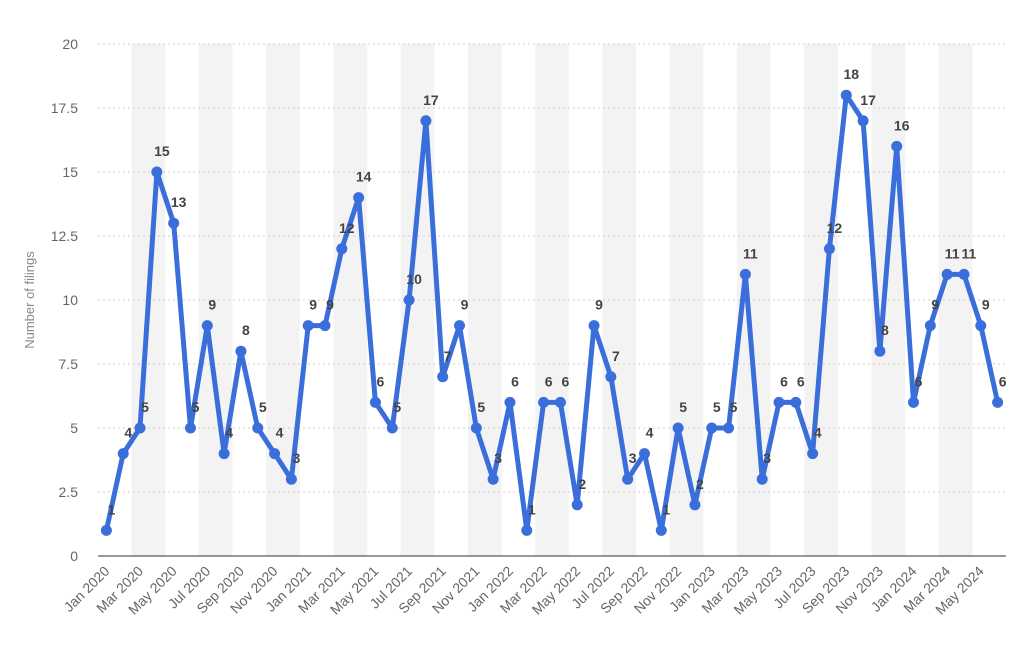 This screenshot has width=1024, height=664. Describe the element at coordinates (448, 356) in the screenshot. I see `data-label: 7` at that location.